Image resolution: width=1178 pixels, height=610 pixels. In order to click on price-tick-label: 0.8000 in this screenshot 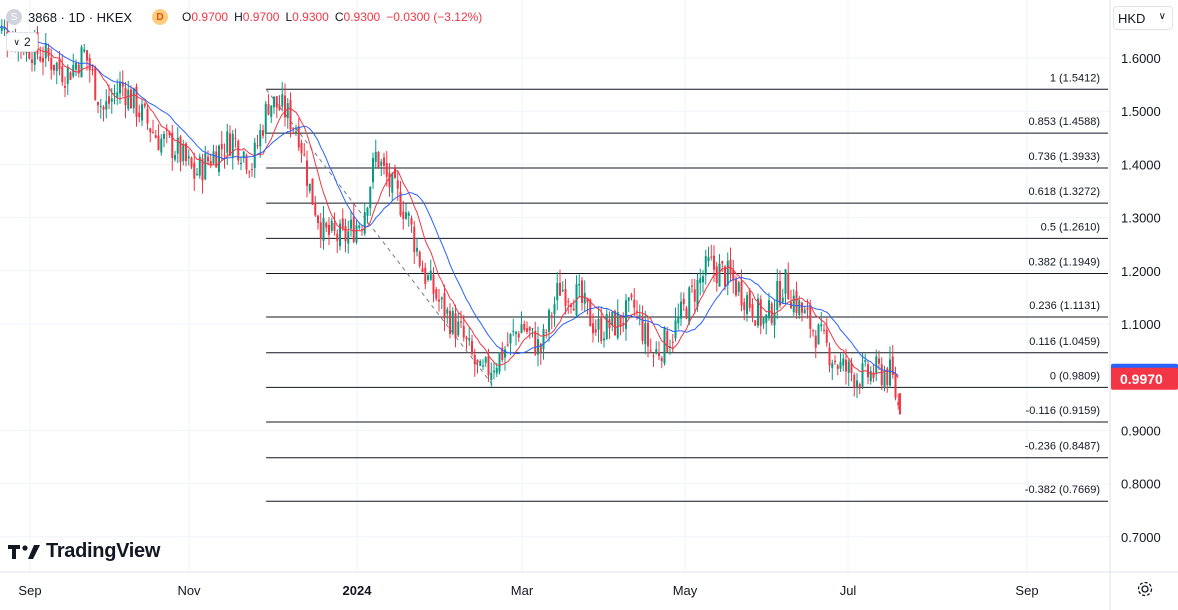, I will do `click(1141, 484)`.